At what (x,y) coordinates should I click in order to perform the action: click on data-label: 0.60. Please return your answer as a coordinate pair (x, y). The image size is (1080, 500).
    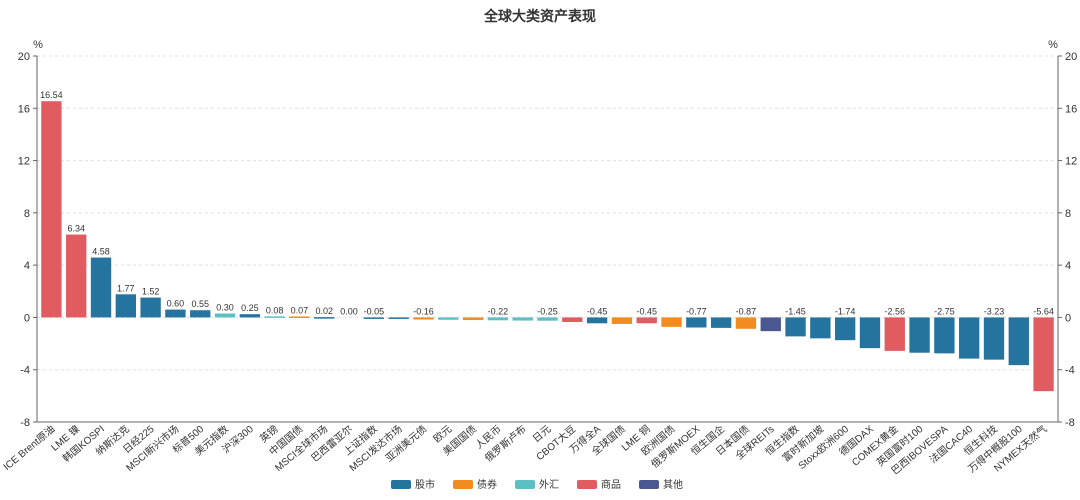
    Looking at the image, I should click on (176, 304).